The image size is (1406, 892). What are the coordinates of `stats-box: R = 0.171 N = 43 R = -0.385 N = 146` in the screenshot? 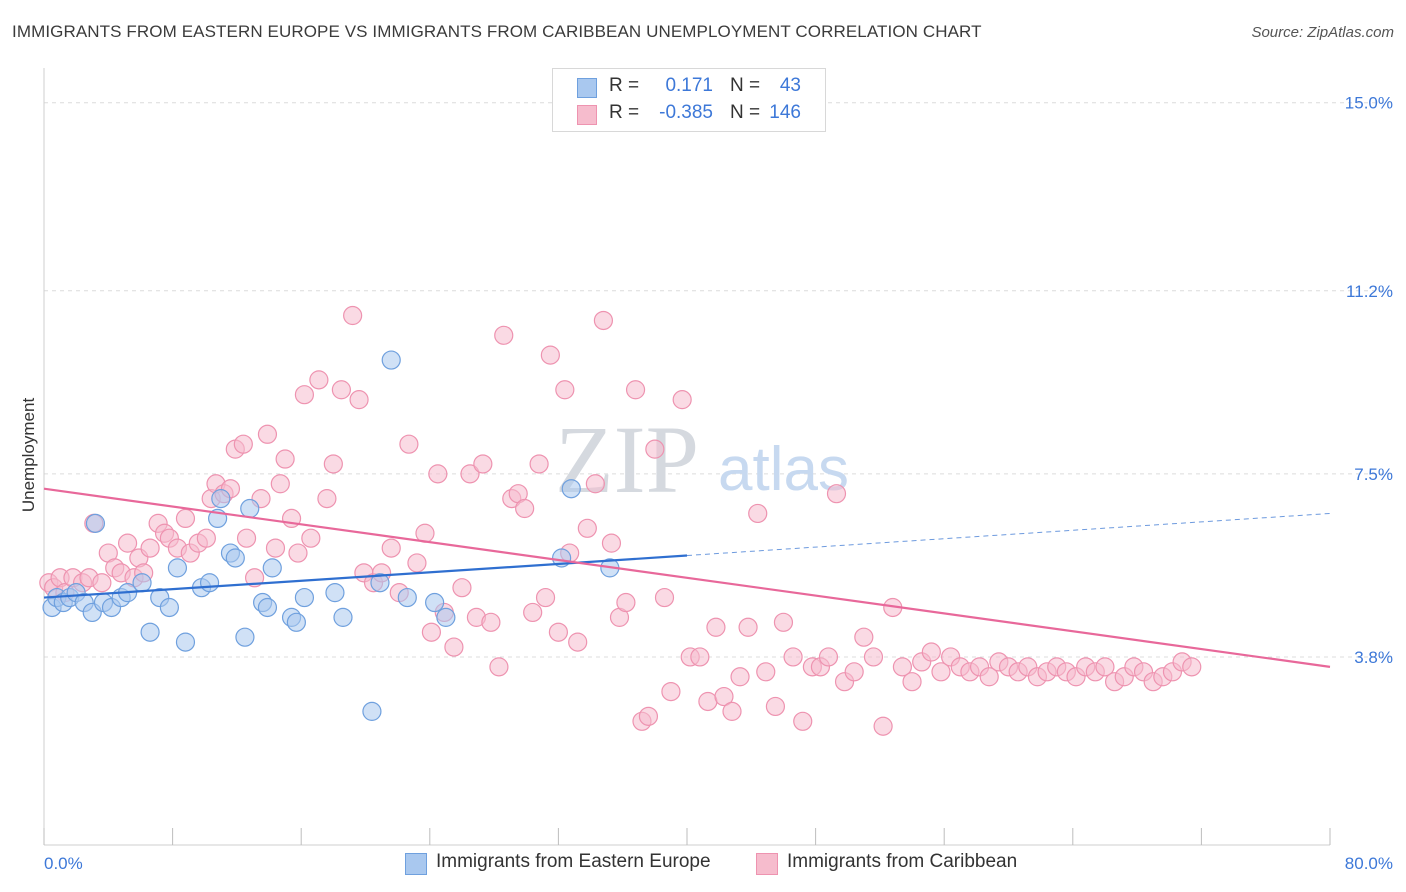 It's located at (689, 100).